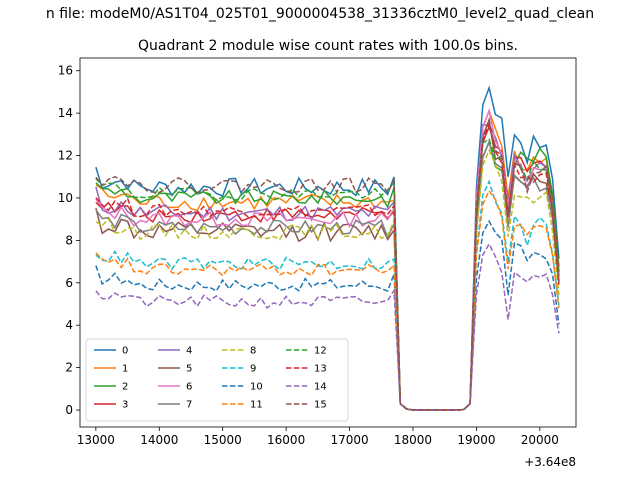  What do you see at coordinates (65, 113) in the screenshot?
I see `y-tick-label: 14` at bounding box center [65, 113].